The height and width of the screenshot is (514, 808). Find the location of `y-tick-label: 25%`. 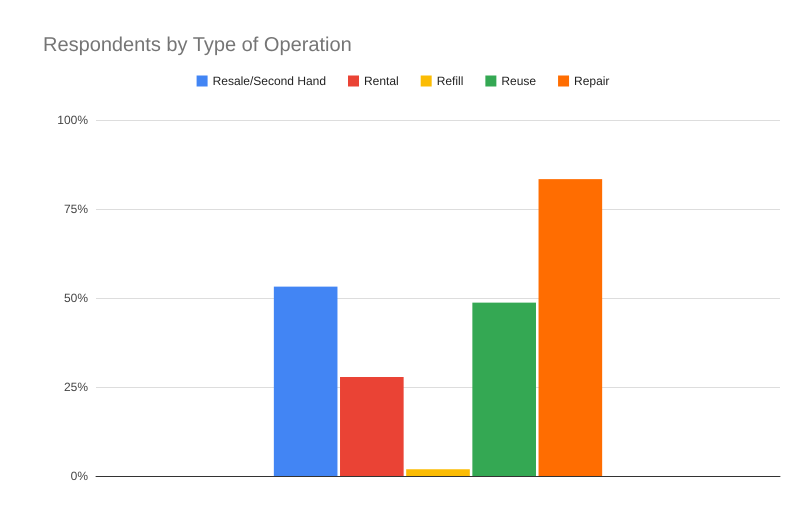

y-tick-label: 25% is located at coordinates (76, 387).